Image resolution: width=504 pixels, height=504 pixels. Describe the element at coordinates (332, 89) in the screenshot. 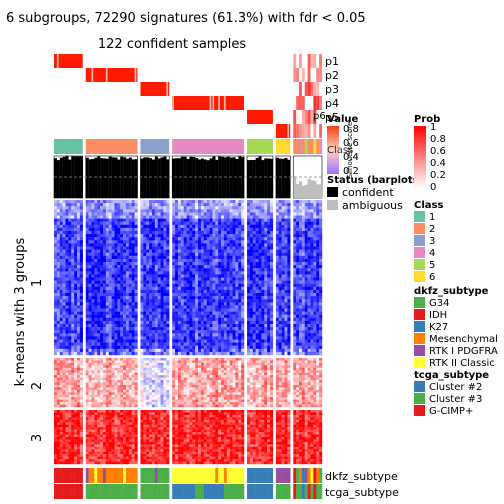

I see `membership-label-p3: p3` at that location.